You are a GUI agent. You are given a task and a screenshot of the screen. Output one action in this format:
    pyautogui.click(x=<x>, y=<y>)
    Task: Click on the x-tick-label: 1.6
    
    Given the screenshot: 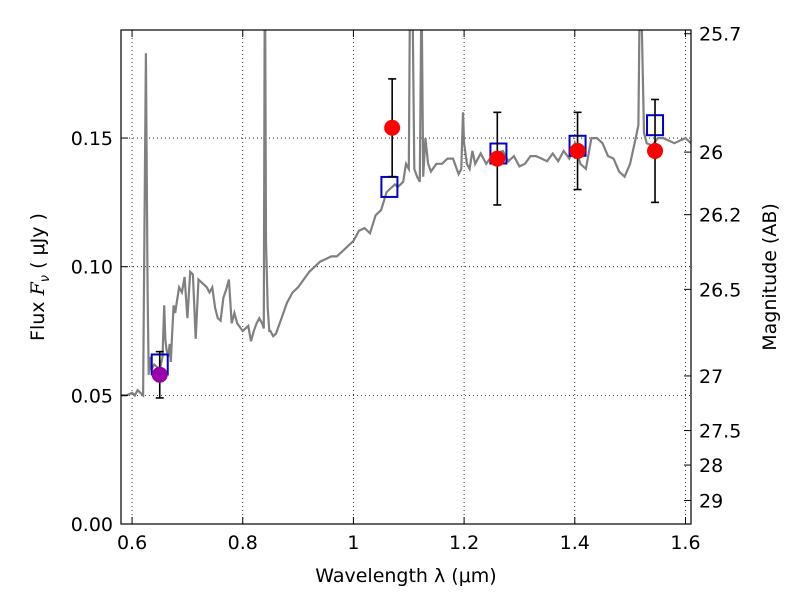 What is the action you would take?
    pyautogui.click(x=685, y=543)
    